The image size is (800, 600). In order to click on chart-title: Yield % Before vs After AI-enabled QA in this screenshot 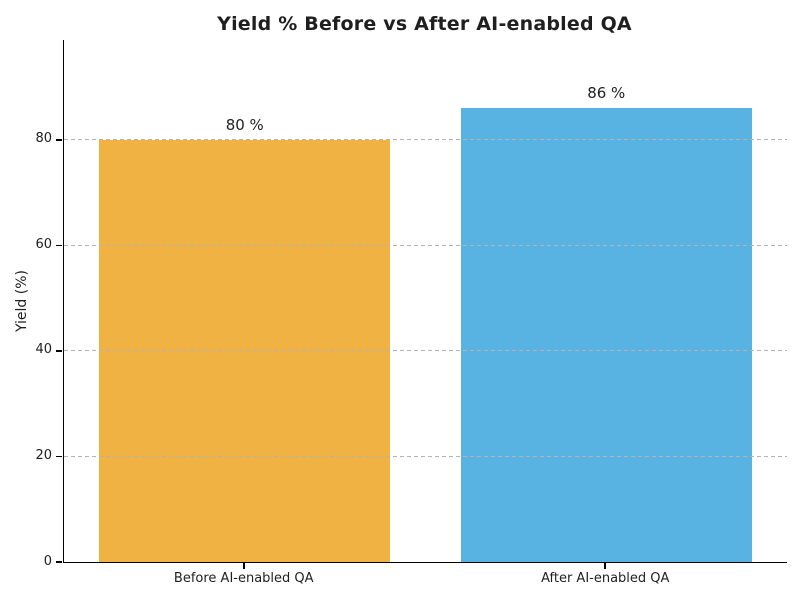, I will do `click(424, 24)`.